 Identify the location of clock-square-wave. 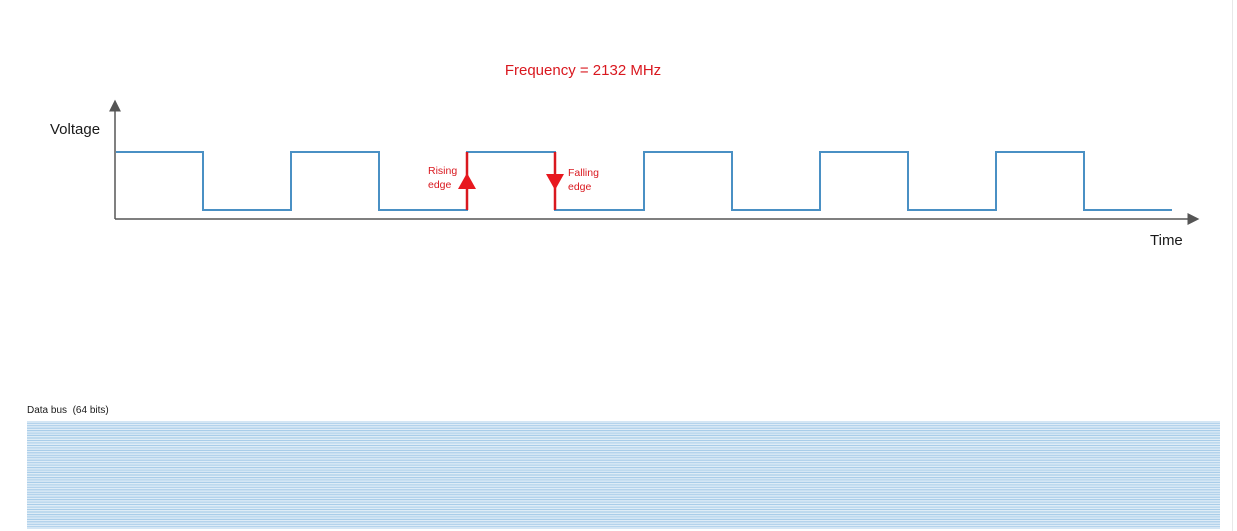
(644, 181).